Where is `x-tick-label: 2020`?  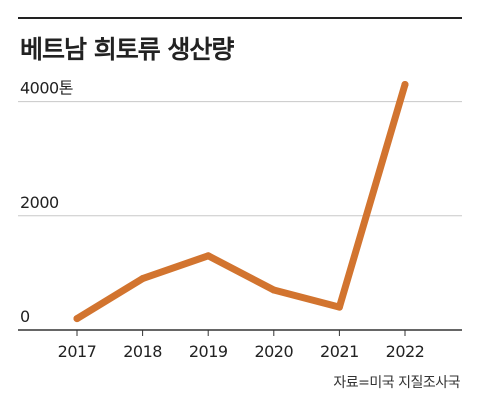
x-tick-label: 2020 is located at coordinates (273, 351).